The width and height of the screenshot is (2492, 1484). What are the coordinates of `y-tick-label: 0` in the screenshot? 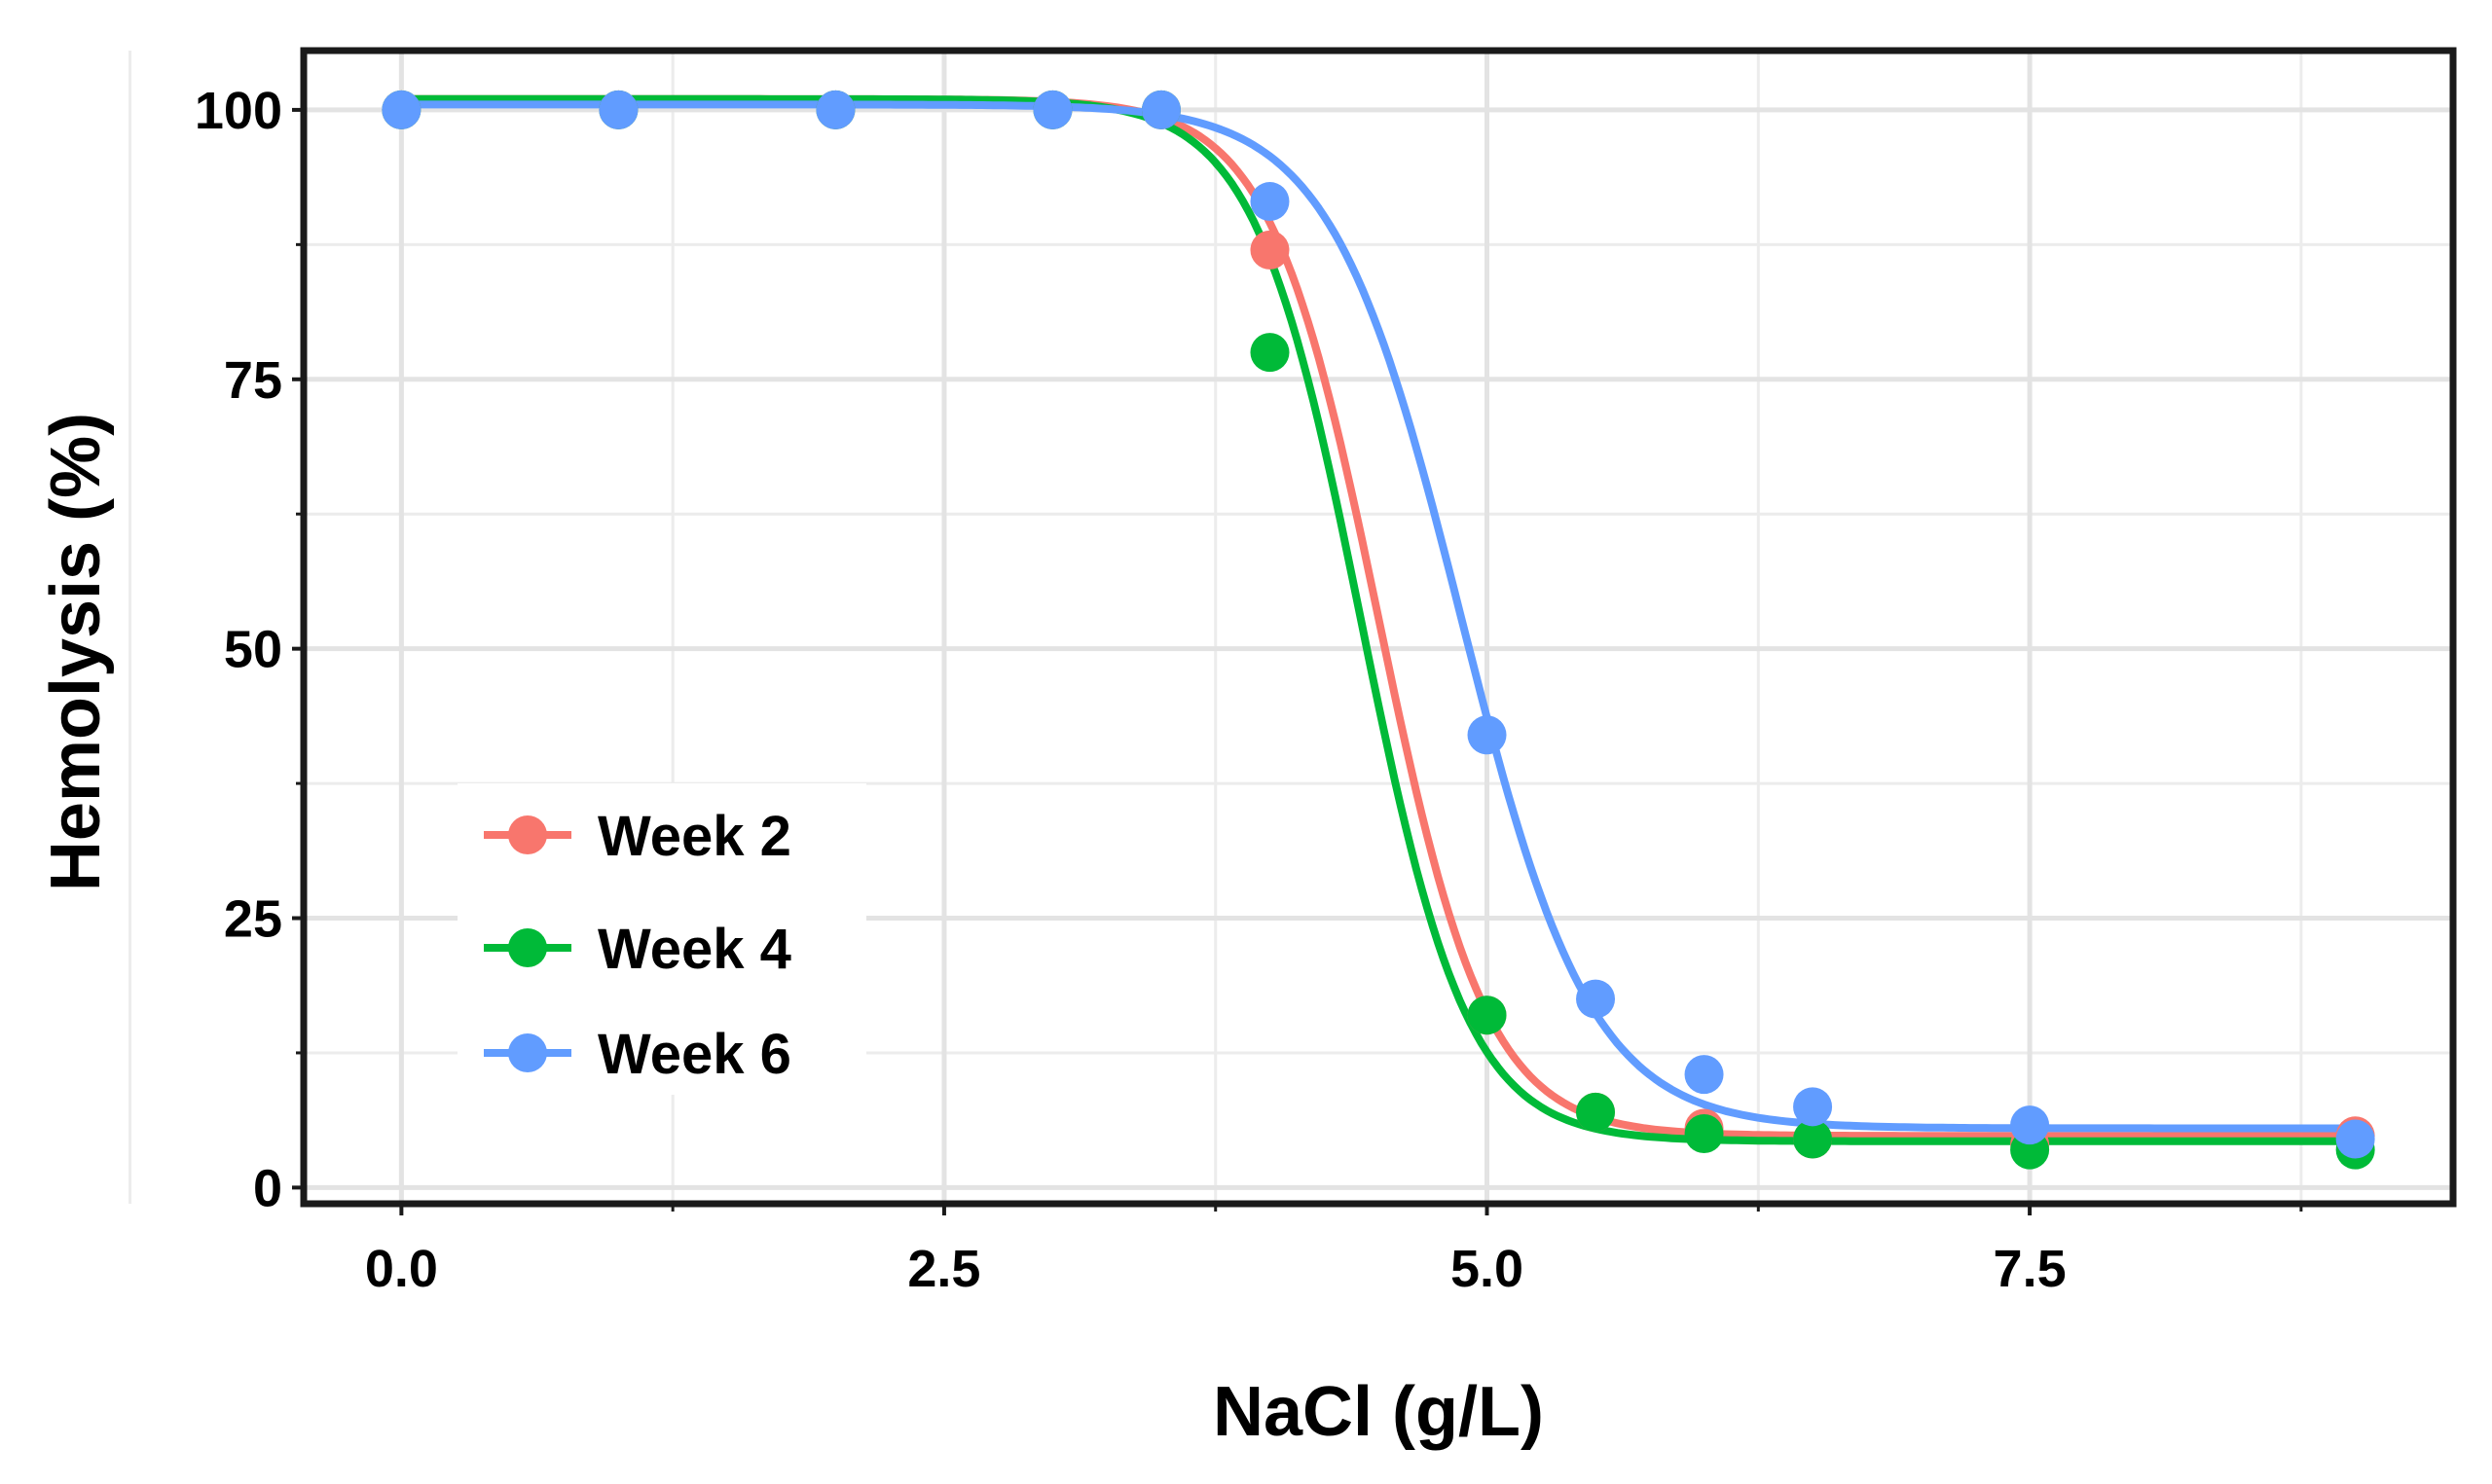 It's located at (267, 1188).